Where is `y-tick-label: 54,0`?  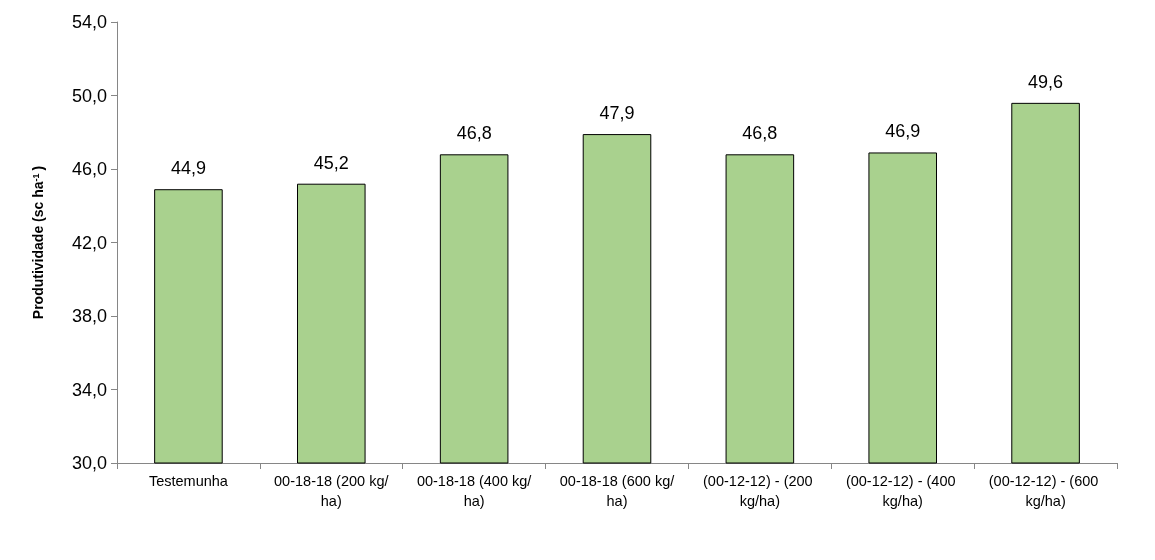 y-tick-label: 54,0 is located at coordinates (89, 22).